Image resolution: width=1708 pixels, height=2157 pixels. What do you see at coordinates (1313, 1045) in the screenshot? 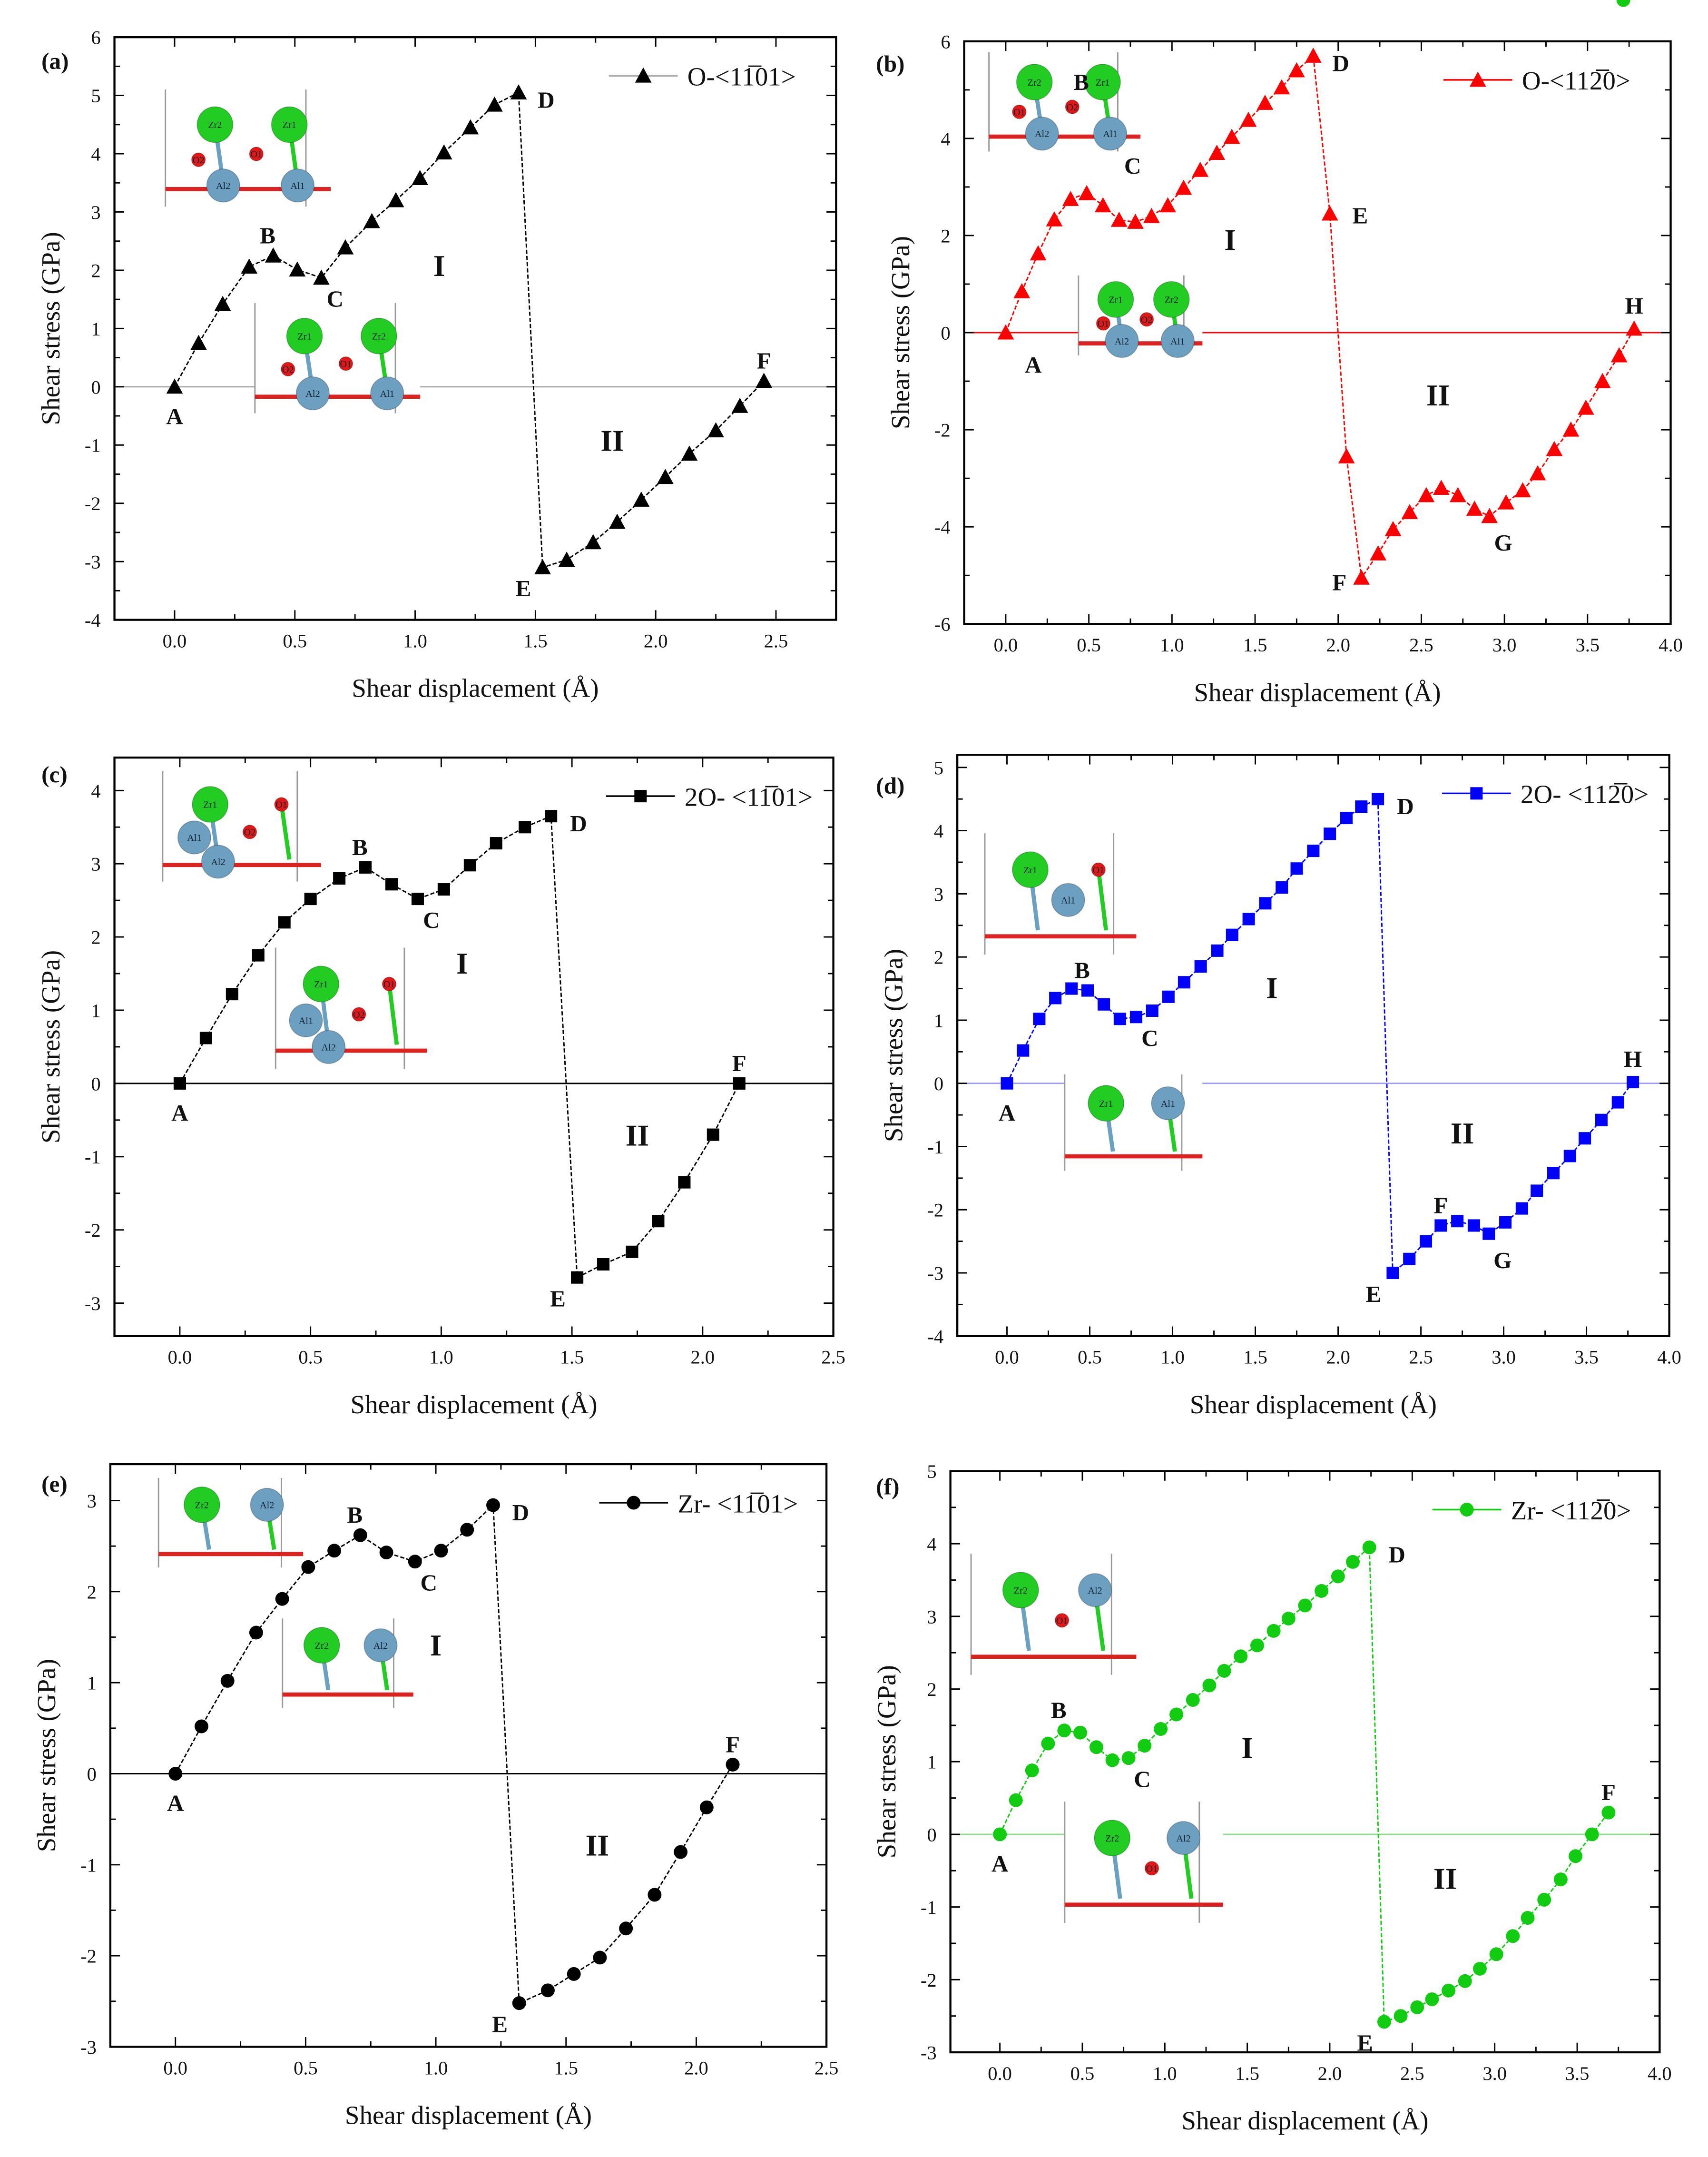
I see `plot-frame` at bounding box center [1313, 1045].